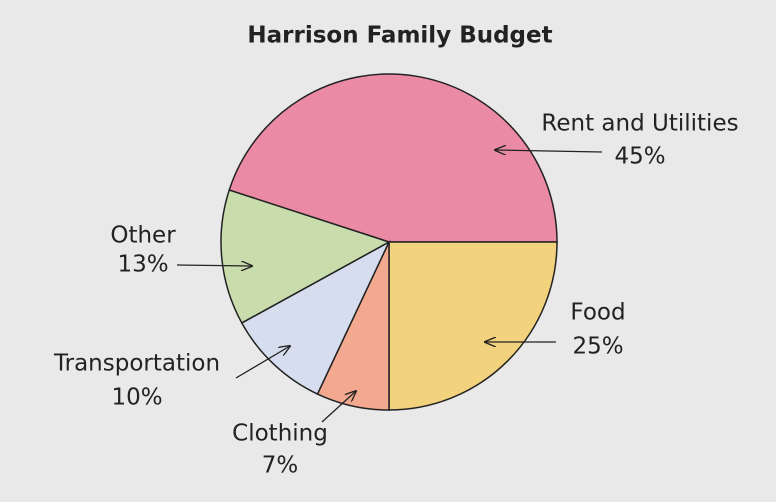 The width and height of the screenshot is (776, 502). What do you see at coordinates (639, 157) in the screenshot?
I see `slice-value-label: 45%` at bounding box center [639, 157].